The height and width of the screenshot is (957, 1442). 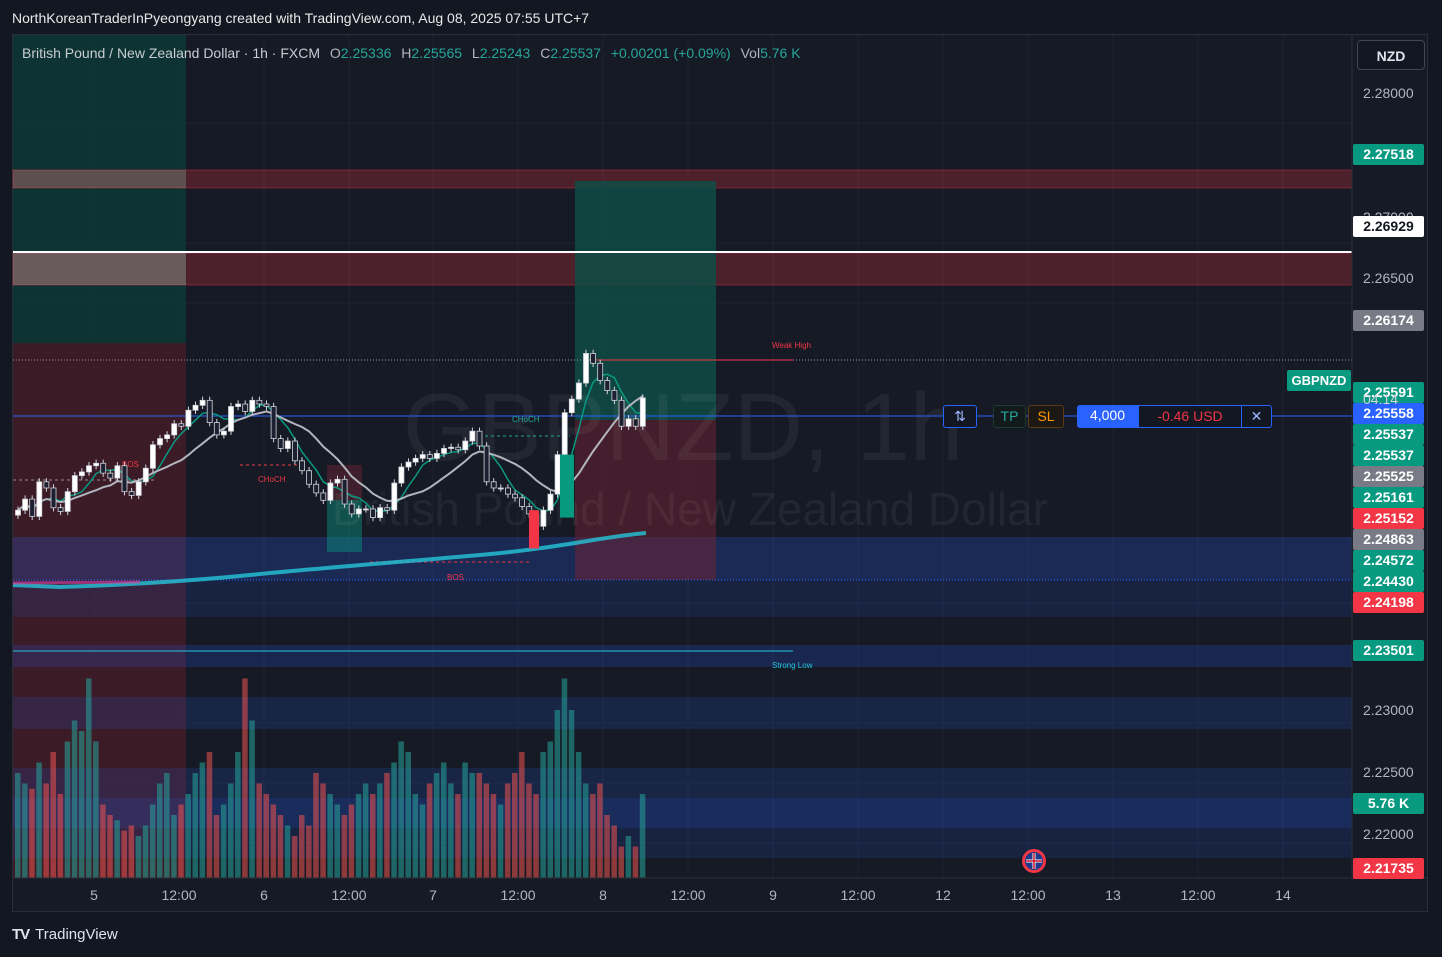 I want to click on price-tick-label: 2.26500, so click(x=1388, y=278).